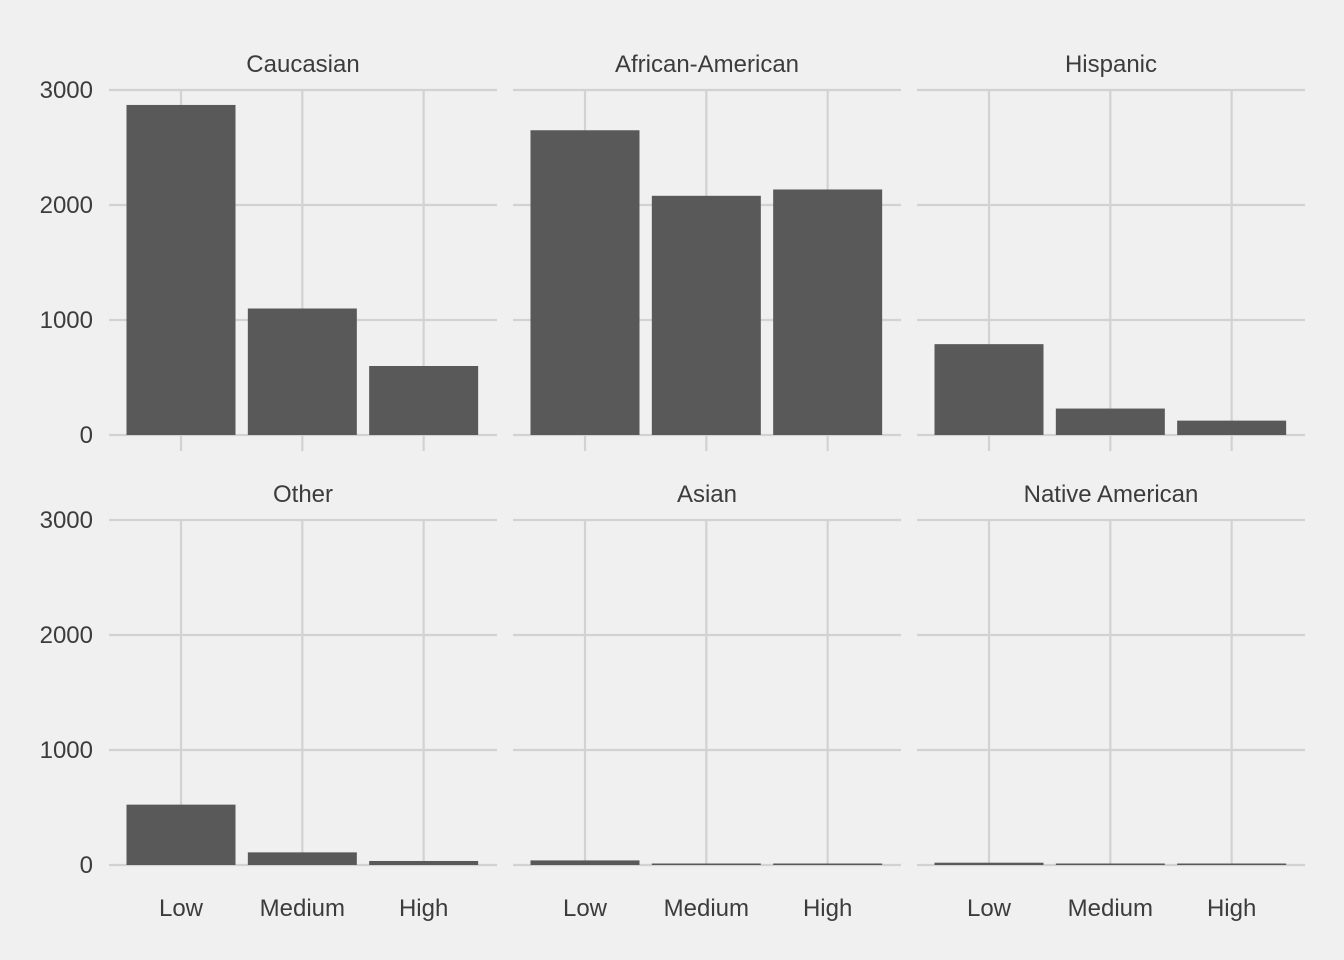  What do you see at coordinates (707, 64) in the screenshot?
I see `facet-title: African-American` at bounding box center [707, 64].